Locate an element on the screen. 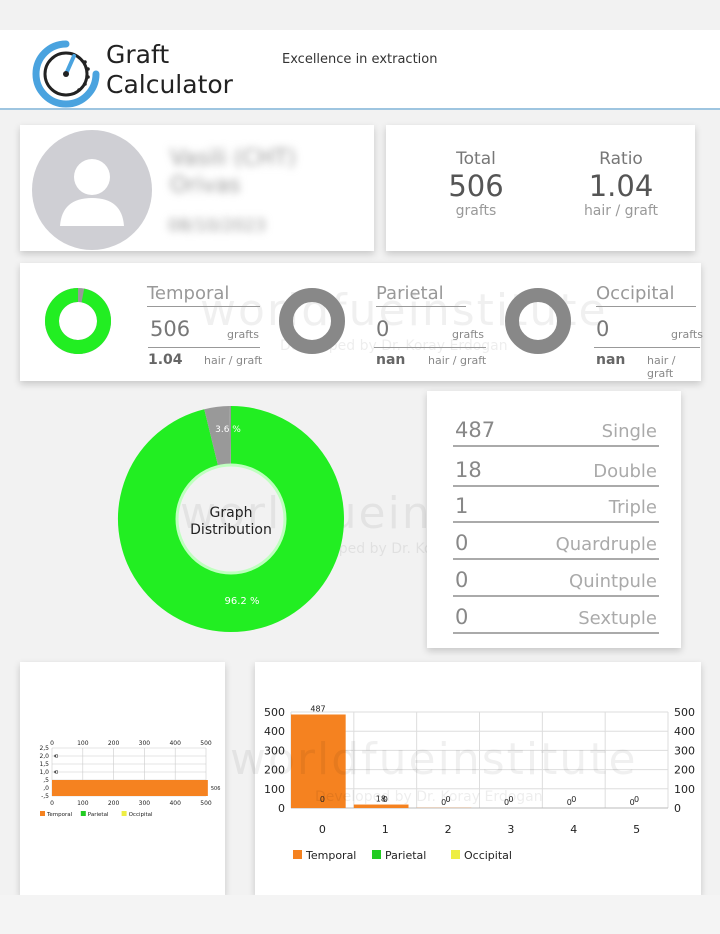  parietal-ratio-unit: hair / graft is located at coordinates (457, 360).